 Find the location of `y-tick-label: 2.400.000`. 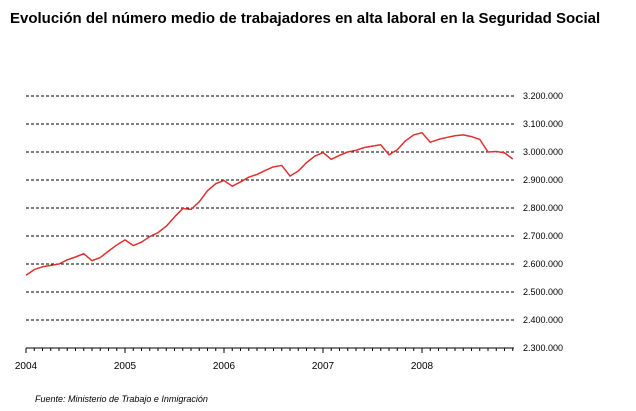

y-tick-label: 2.400.000 is located at coordinates (543, 320).